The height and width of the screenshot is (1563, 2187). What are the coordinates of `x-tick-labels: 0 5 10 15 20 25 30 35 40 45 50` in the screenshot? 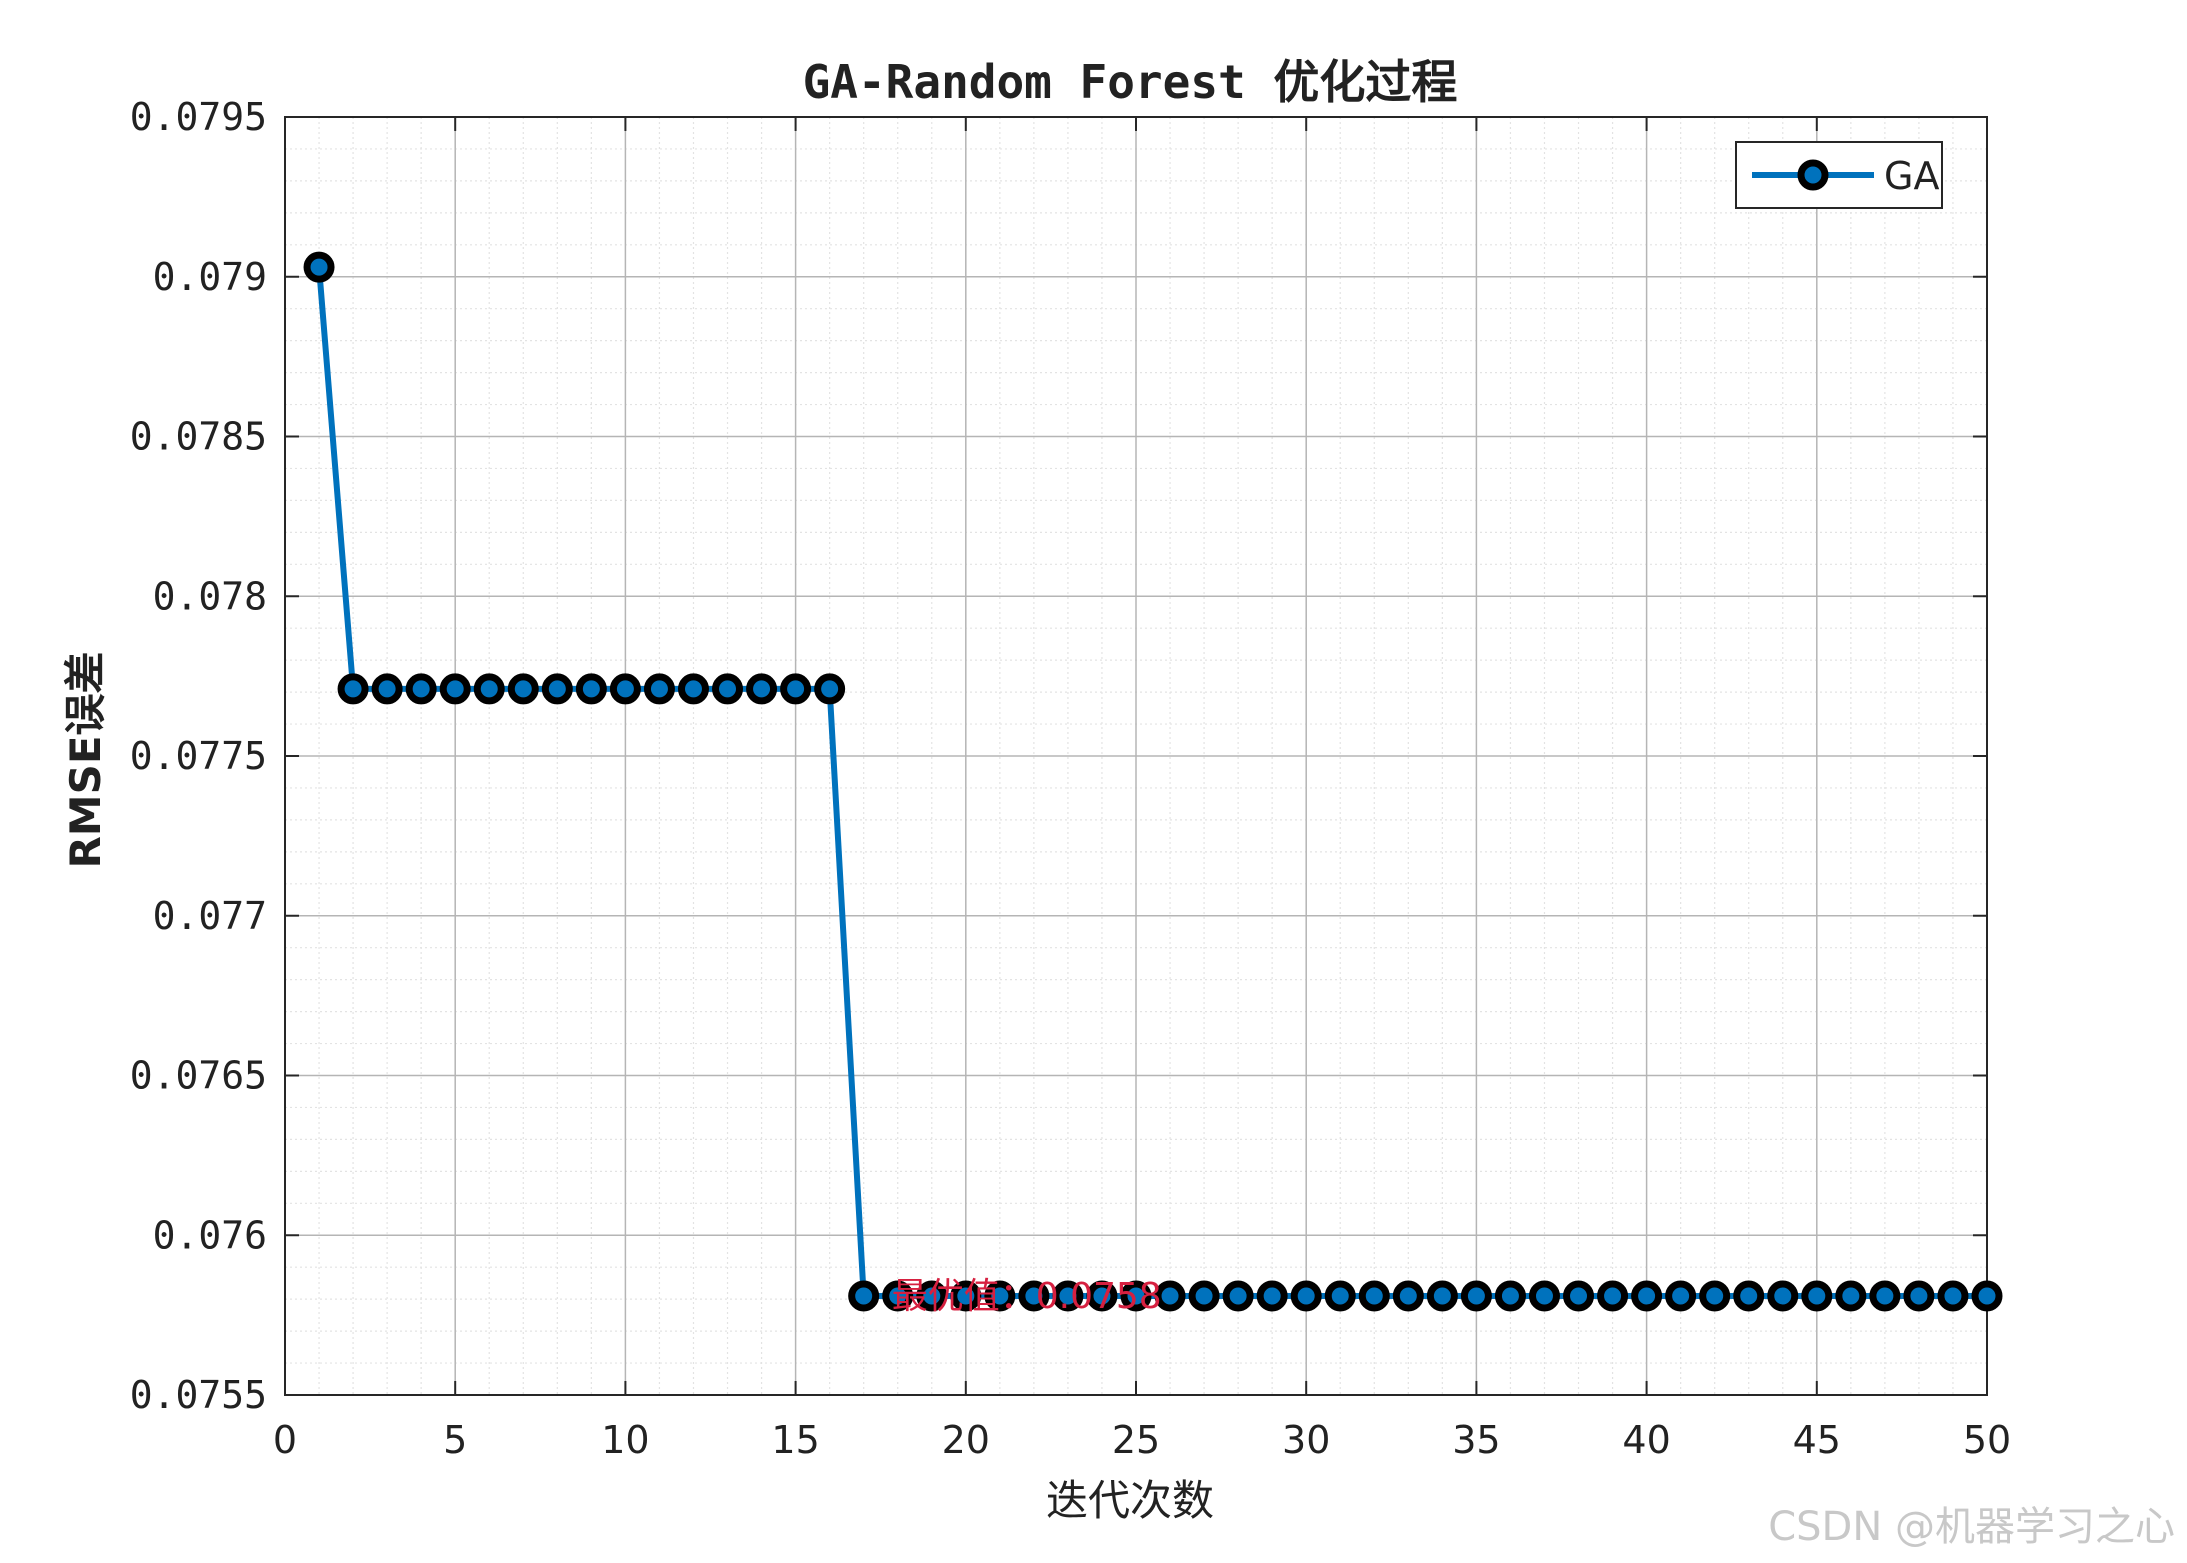 It's located at (1142, 1440).